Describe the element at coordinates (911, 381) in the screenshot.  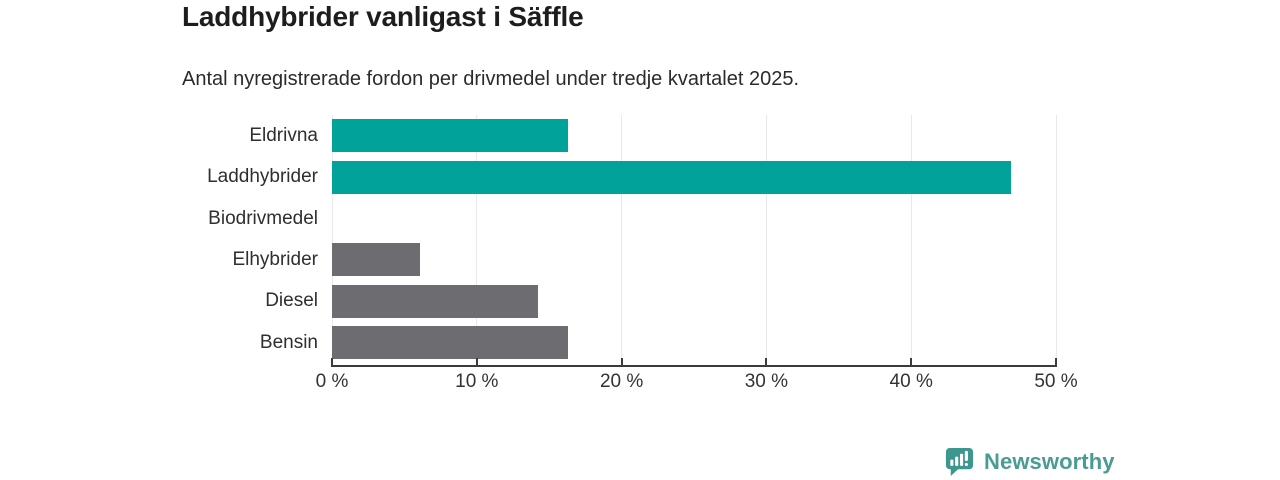
I see `x-axis-tick-label-40: 40 %` at that location.